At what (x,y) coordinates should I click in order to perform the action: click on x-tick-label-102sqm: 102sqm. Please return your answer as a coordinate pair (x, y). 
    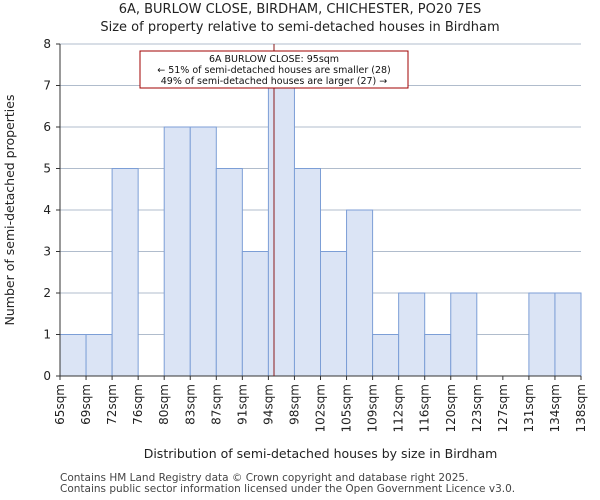
    Looking at the image, I should click on (321, 408).